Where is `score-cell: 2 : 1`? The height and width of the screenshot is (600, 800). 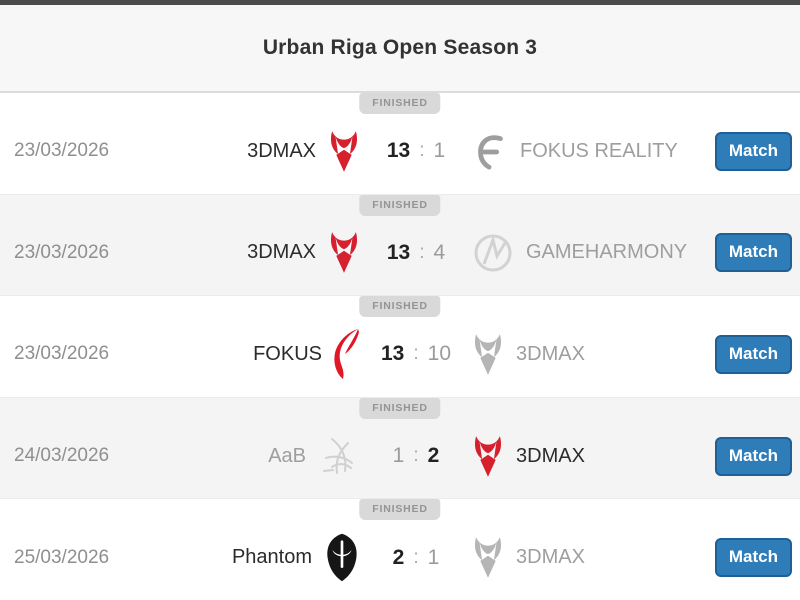
score-cell: 2 : 1 is located at coordinates (416, 558).